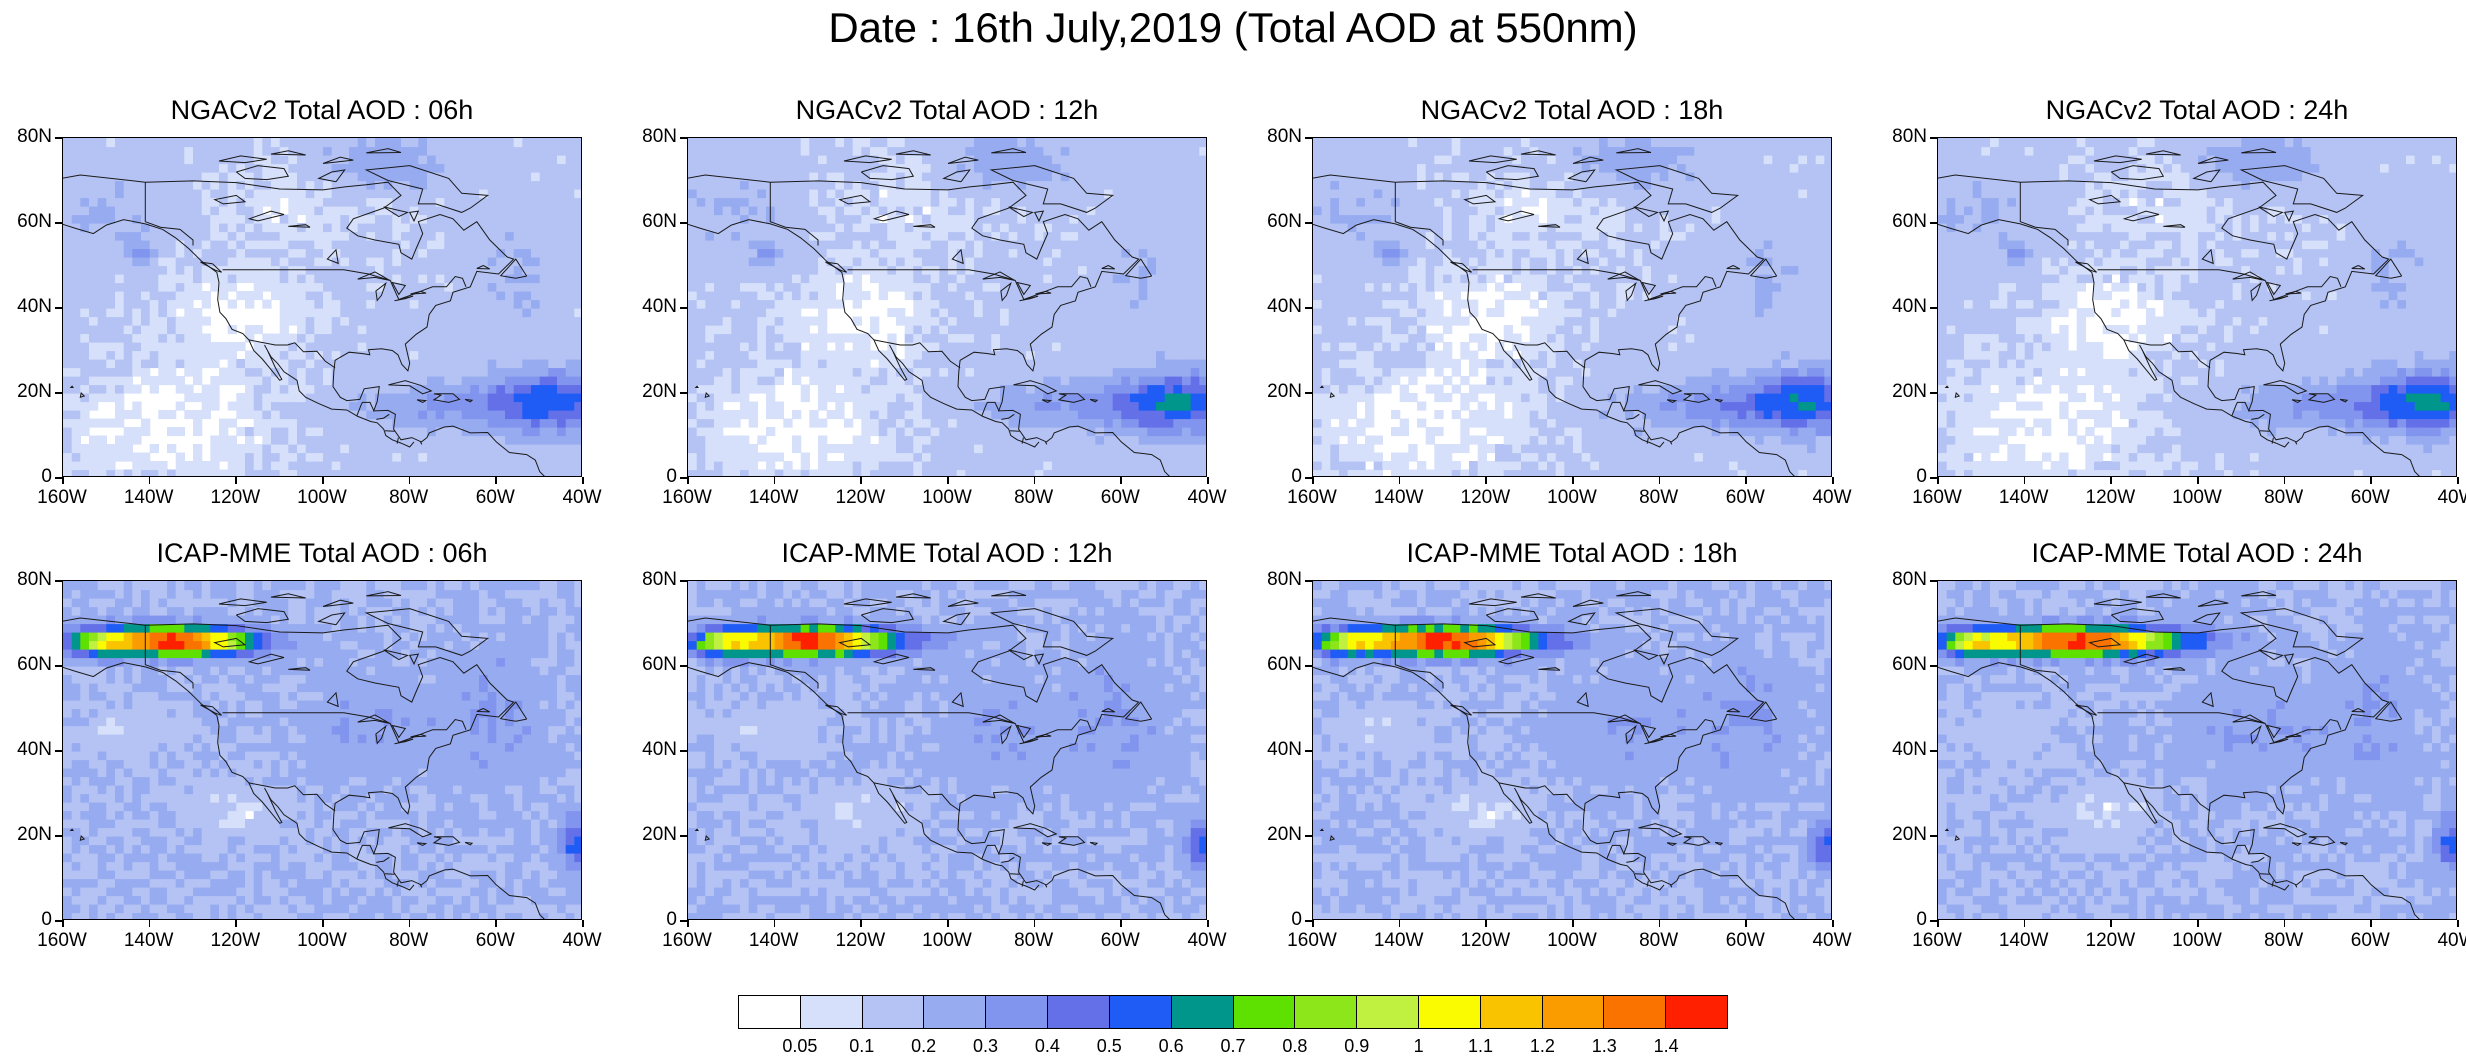 This screenshot has height=1057, width=2466. Describe the element at coordinates (322, 110) in the screenshot. I see `panel-title: NGACv2 Total AOD : 06h` at that location.